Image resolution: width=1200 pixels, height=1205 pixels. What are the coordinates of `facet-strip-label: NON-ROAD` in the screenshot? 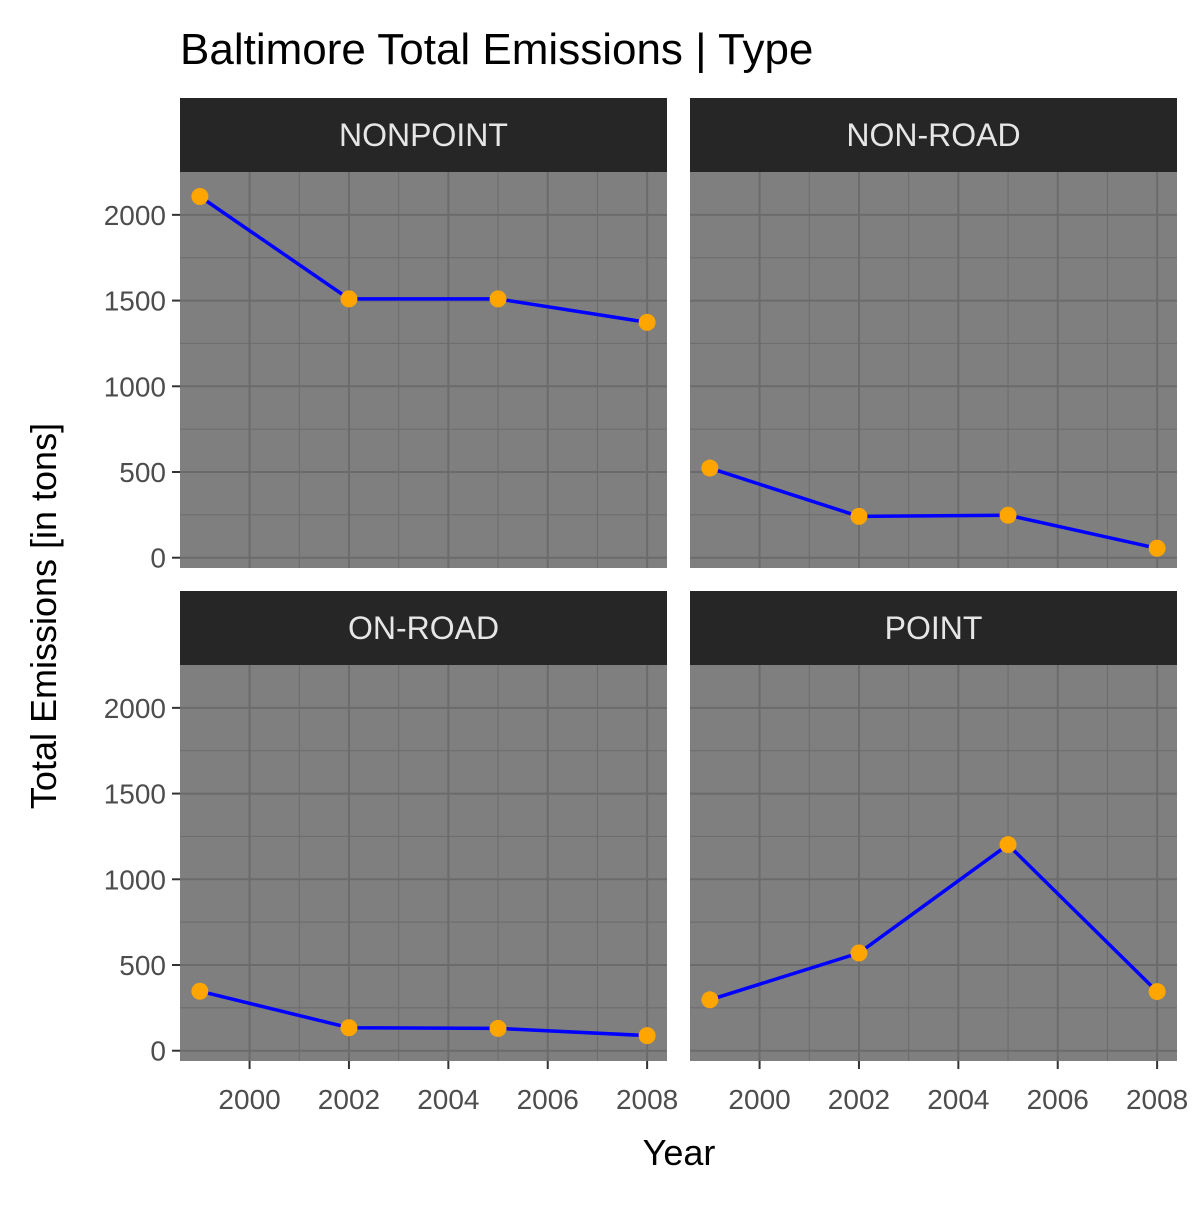 It's located at (933, 135).